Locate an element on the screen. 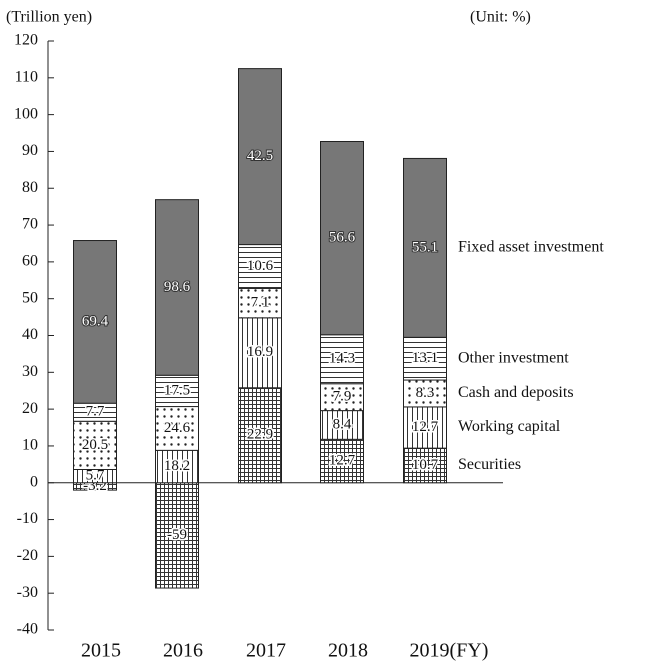 Image resolution: width=649 pixels, height=664 pixels. share-label: 22.9 is located at coordinates (260, 435).